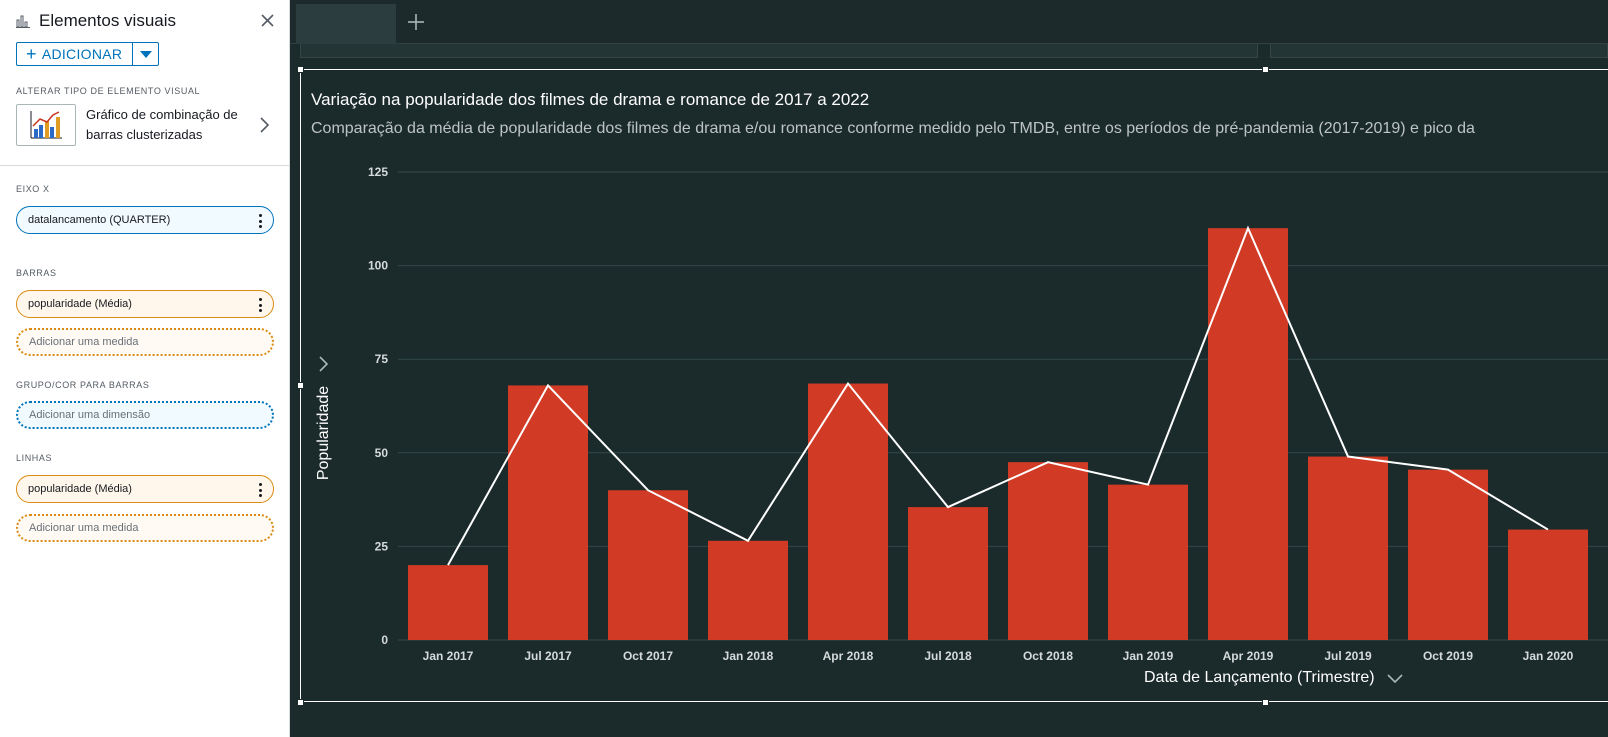 The image size is (1608, 737). Describe the element at coordinates (268, 21) in the screenshot. I see `close-icon` at that location.